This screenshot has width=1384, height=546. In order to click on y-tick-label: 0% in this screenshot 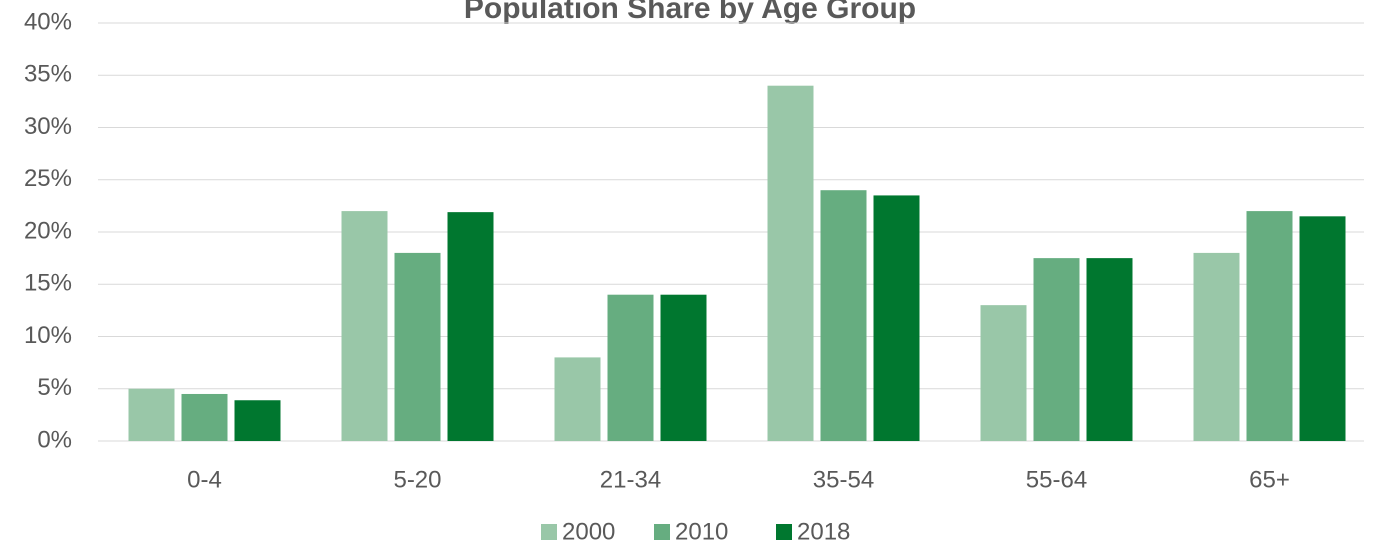, I will do `click(54, 439)`.